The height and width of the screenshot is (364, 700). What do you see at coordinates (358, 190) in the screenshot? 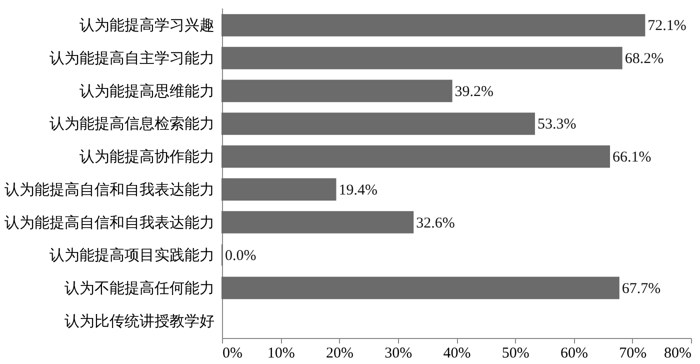
I see `data-label: 19.4%` at bounding box center [358, 190].